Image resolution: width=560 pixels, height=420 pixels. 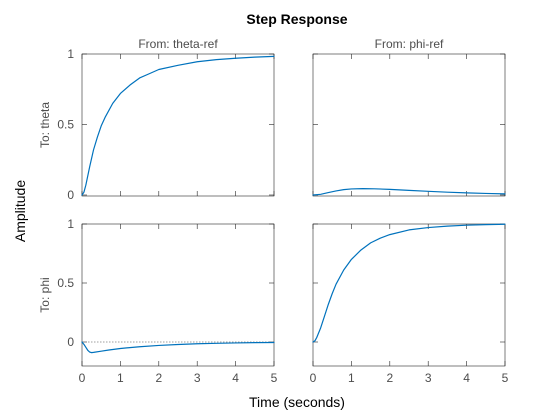 What do you see at coordinates (296, 19) in the screenshot?
I see `figure-title: Step Response` at bounding box center [296, 19].